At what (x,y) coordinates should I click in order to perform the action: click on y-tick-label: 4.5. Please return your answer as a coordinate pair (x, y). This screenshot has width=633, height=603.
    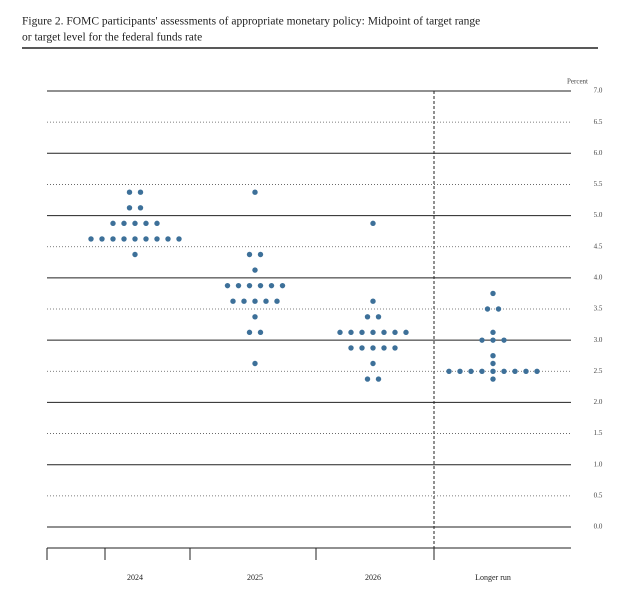
    Looking at the image, I should click on (598, 246).